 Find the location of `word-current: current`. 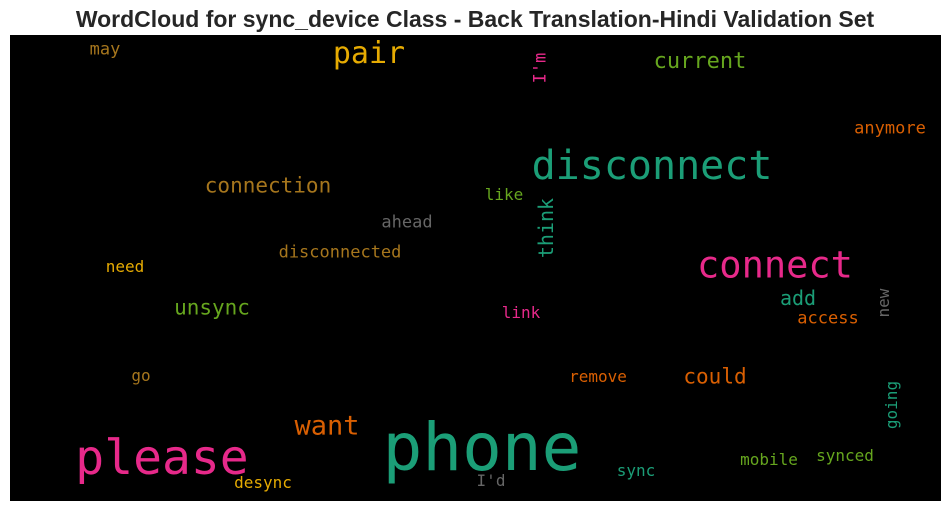

word-current: current is located at coordinates (700, 61).